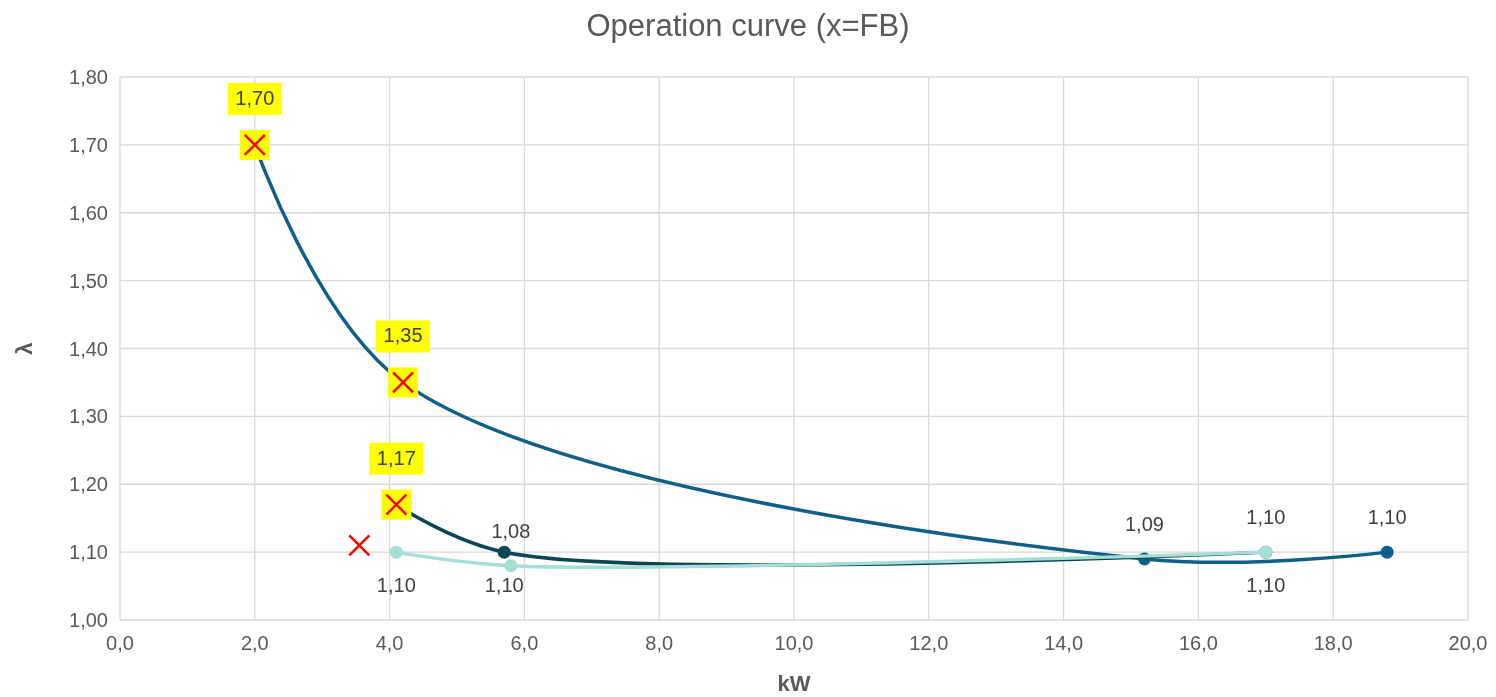 Image resolution: width=1496 pixels, height=697 pixels. I want to click on y-tick-label: 1,70, so click(88, 144).